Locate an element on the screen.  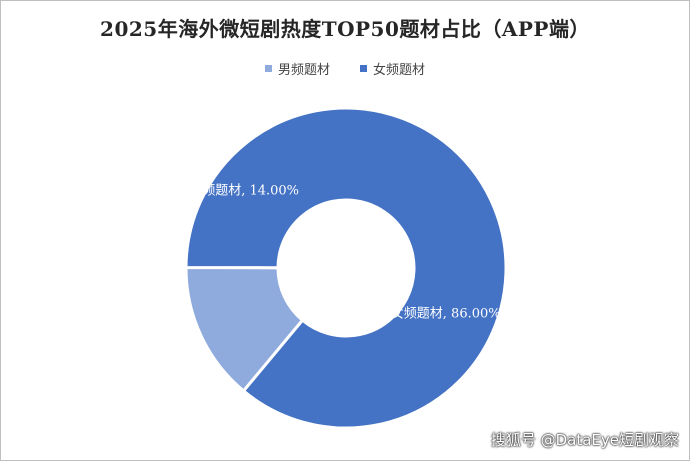
legend-item-male: 男频题材 is located at coordinates (297, 68).